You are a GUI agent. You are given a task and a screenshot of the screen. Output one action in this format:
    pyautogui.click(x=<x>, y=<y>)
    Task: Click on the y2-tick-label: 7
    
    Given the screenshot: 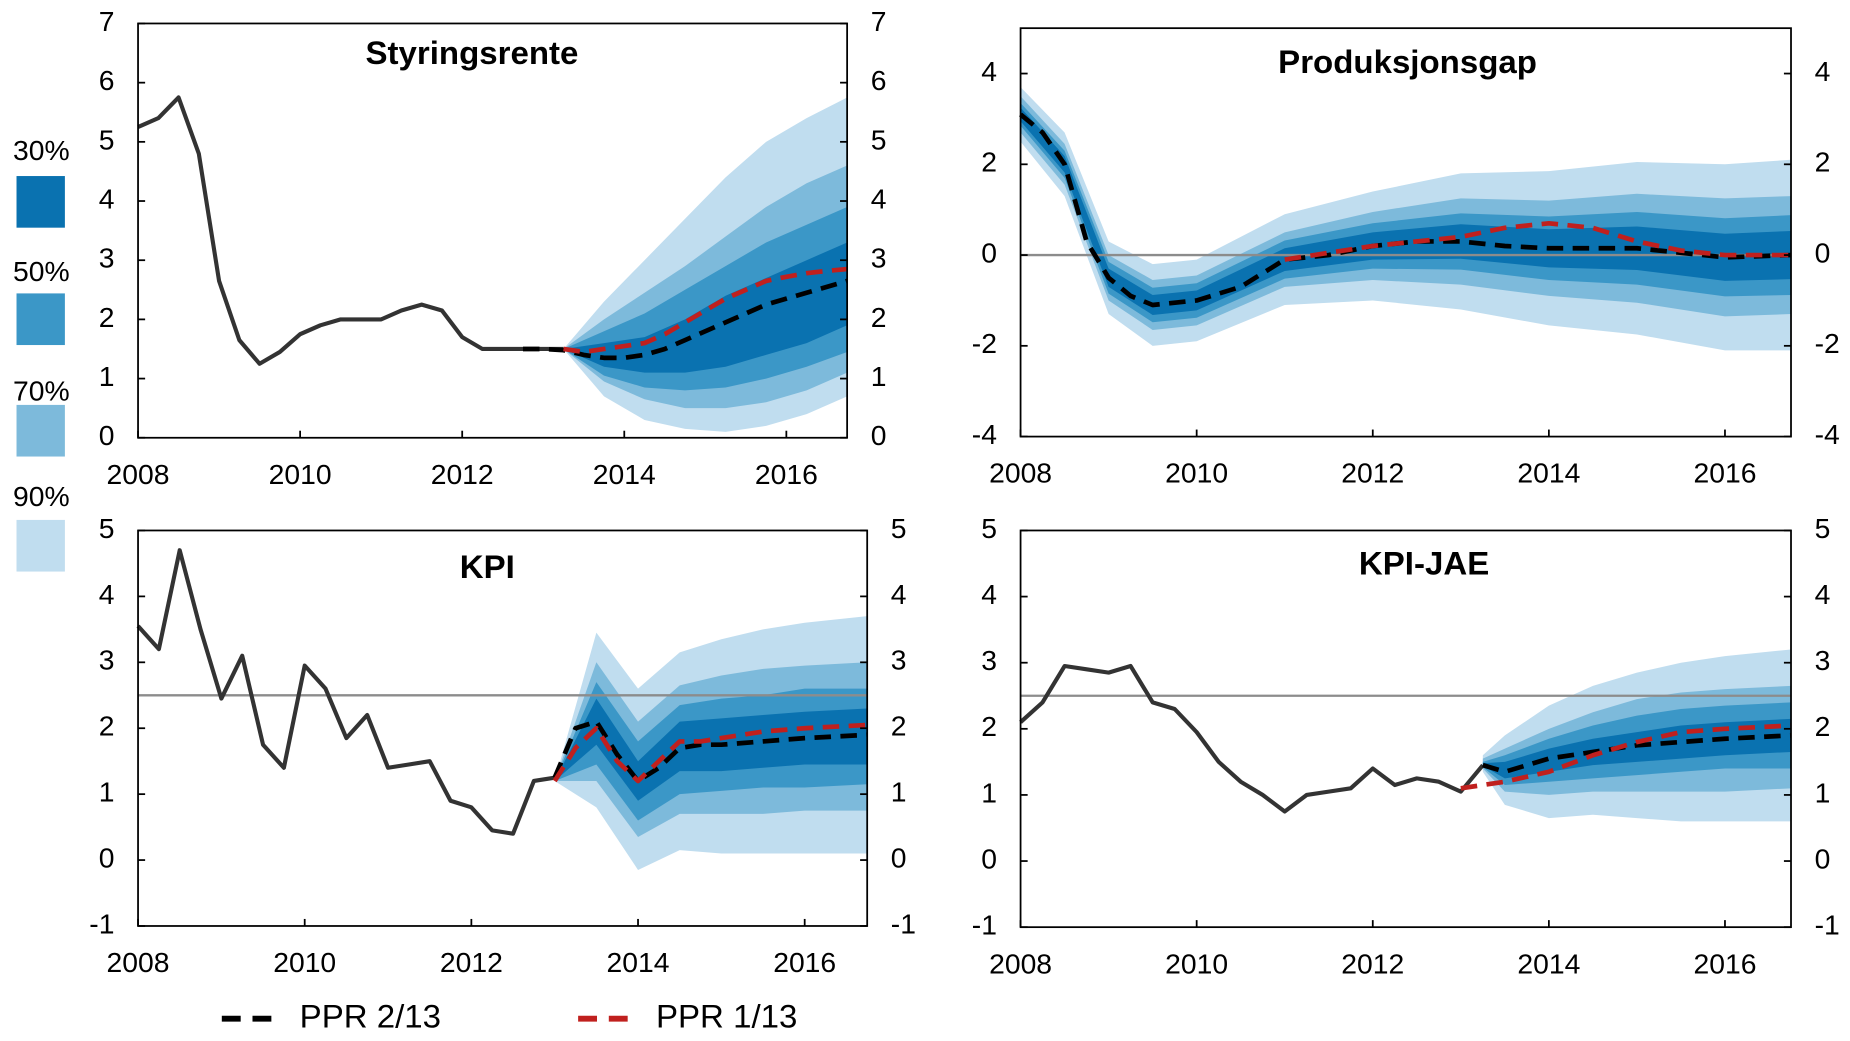 What is the action you would take?
    pyautogui.click(x=879, y=21)
    